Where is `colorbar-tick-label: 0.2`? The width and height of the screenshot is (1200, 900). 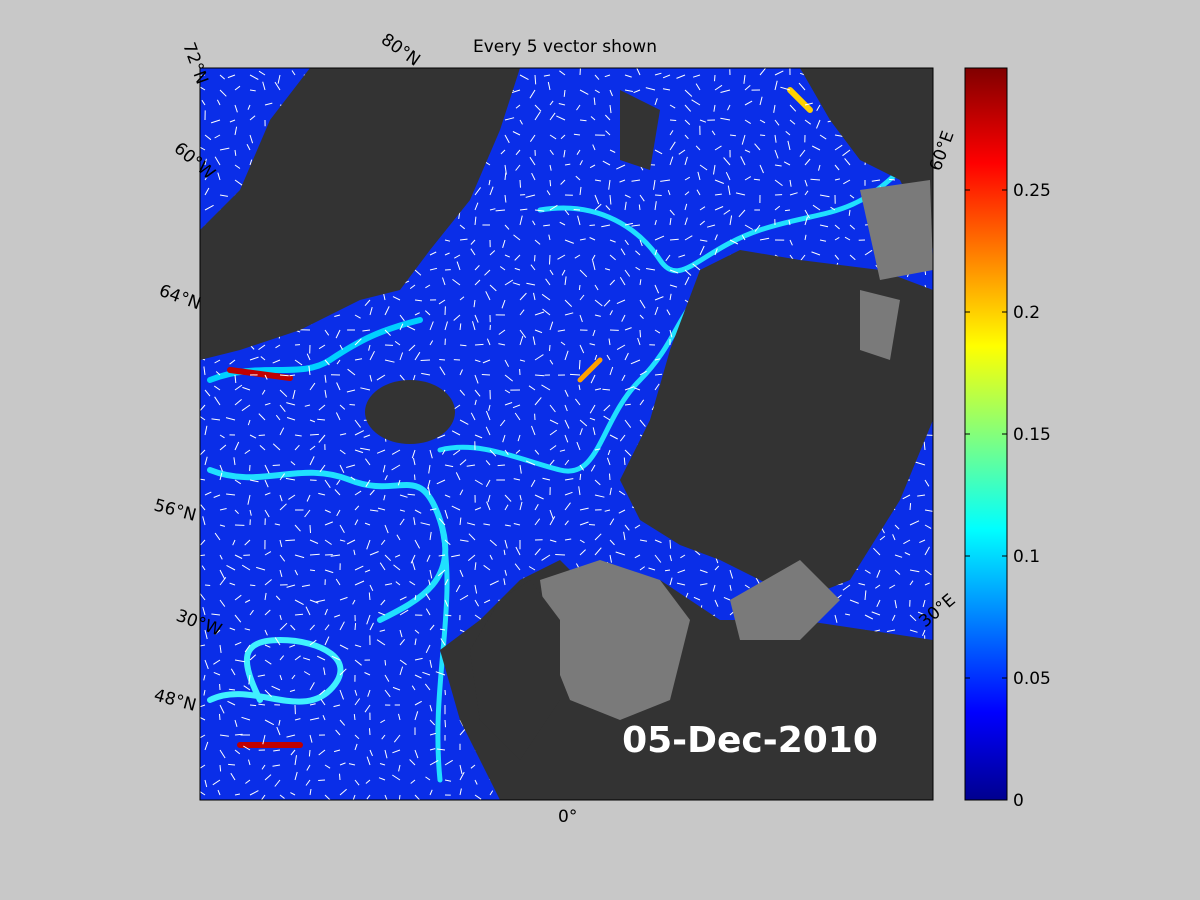 colorbar-tick-label: 0.2 is located at coordinates (1026, 313).